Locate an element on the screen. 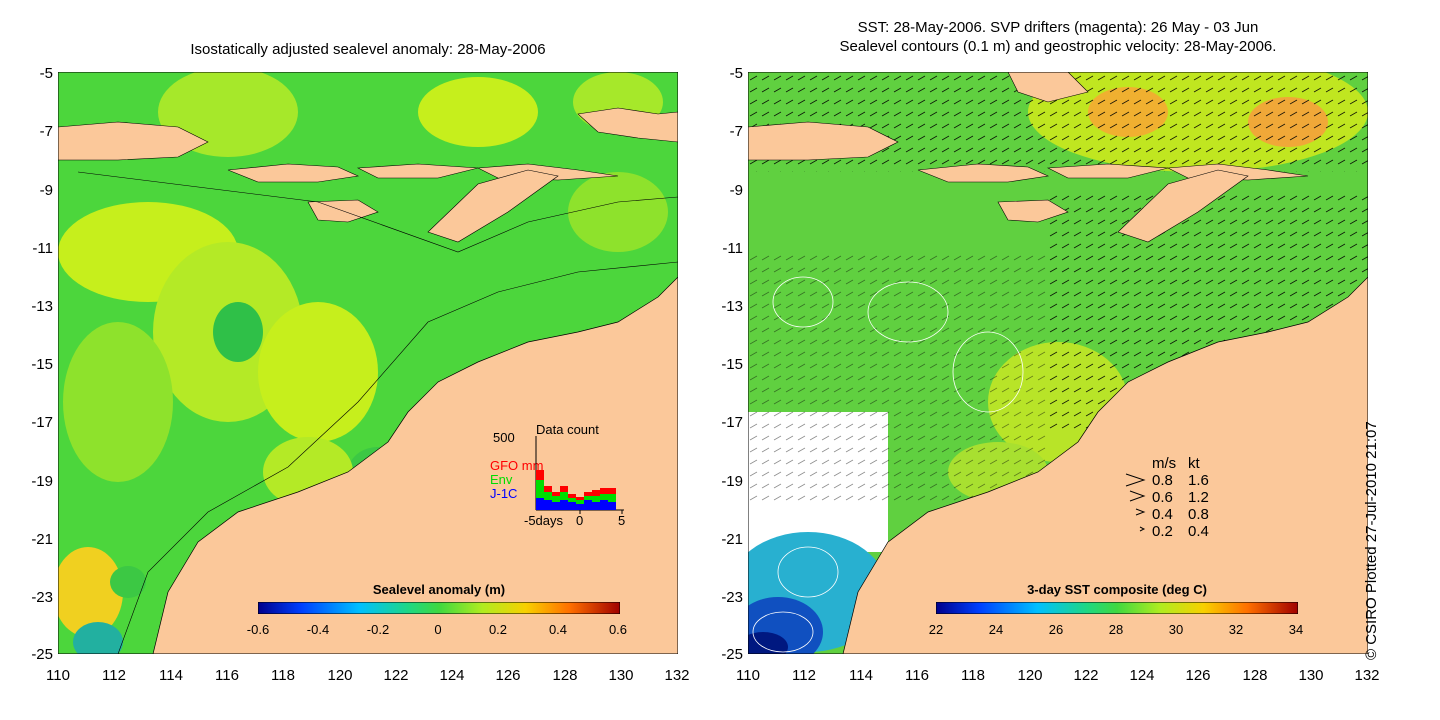 This screenshot has height=720, width=1440. legend-kt-value: 0.4 is located at coordinates (1198, 531).